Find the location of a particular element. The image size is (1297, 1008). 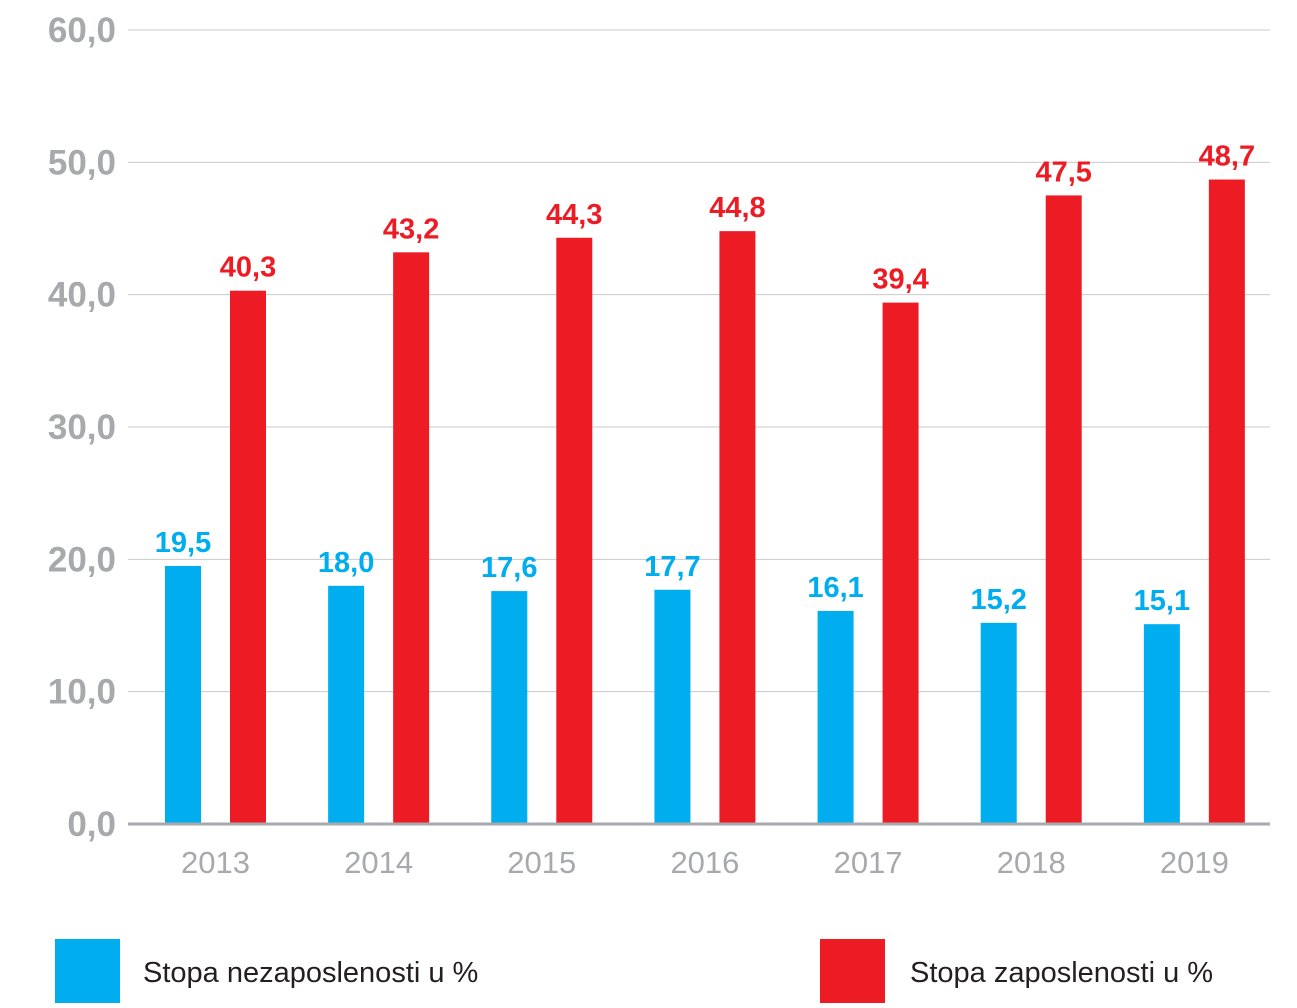

x-tick-label: 2015 is located at coordinates (541, 862).